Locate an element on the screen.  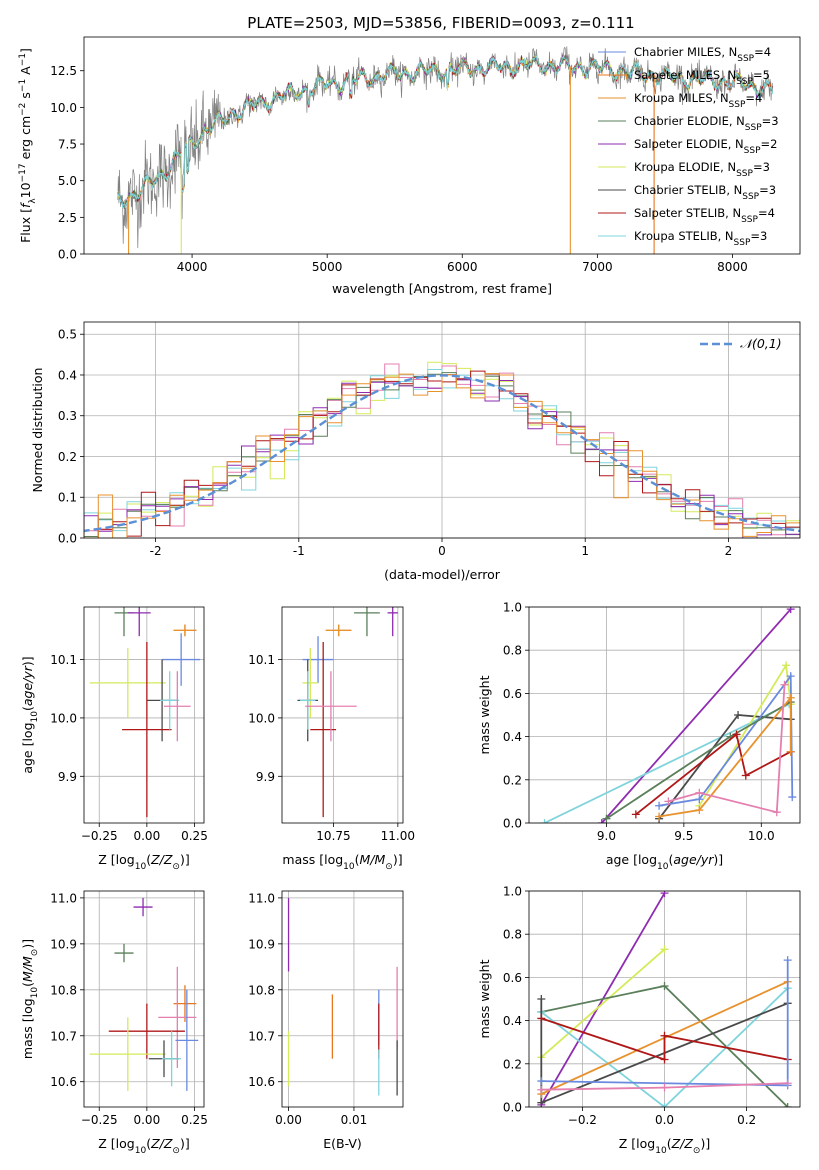
label-part: λ is located at coordinates (33, 201).